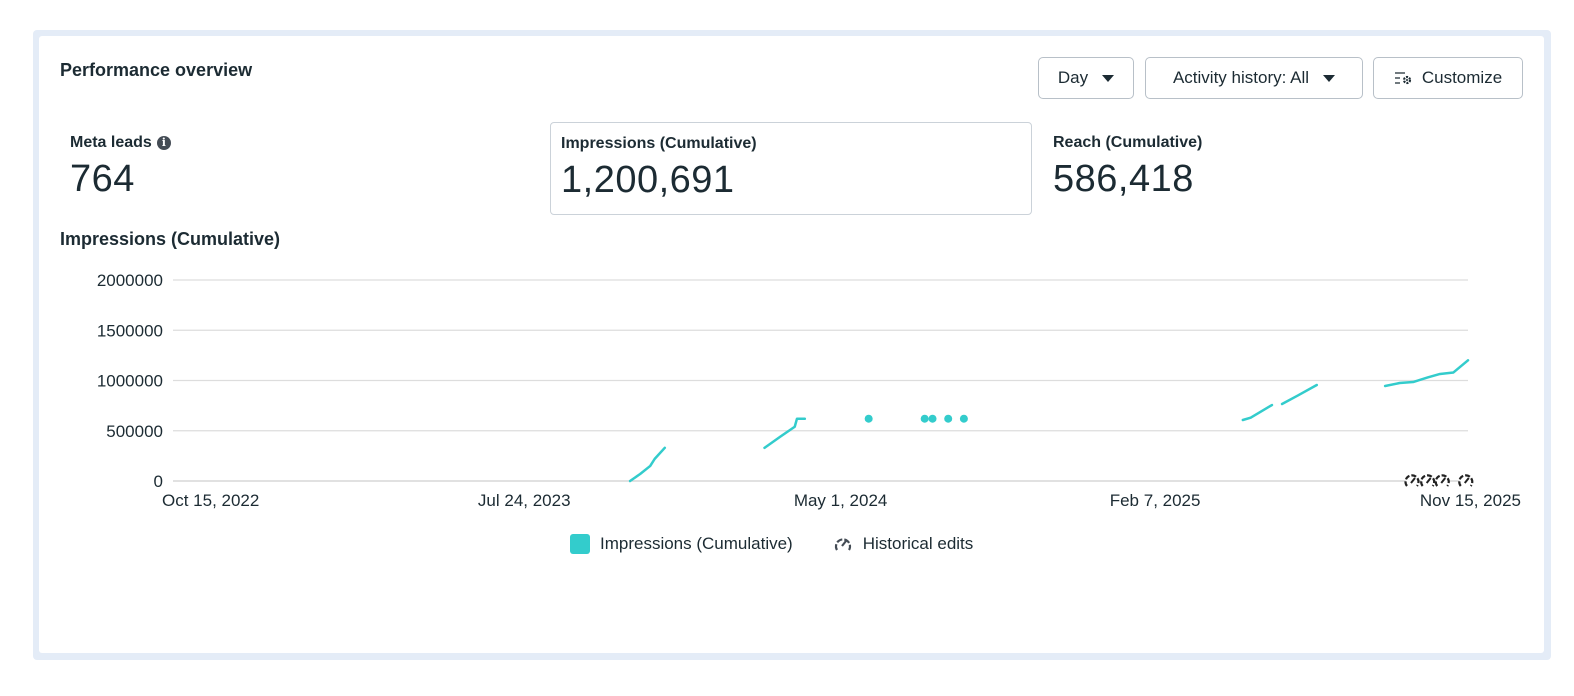  Describe the element at coordinates (1470, 500) in the screenshot. I see `x-tick-label: Nov 15, 2025` at that location.